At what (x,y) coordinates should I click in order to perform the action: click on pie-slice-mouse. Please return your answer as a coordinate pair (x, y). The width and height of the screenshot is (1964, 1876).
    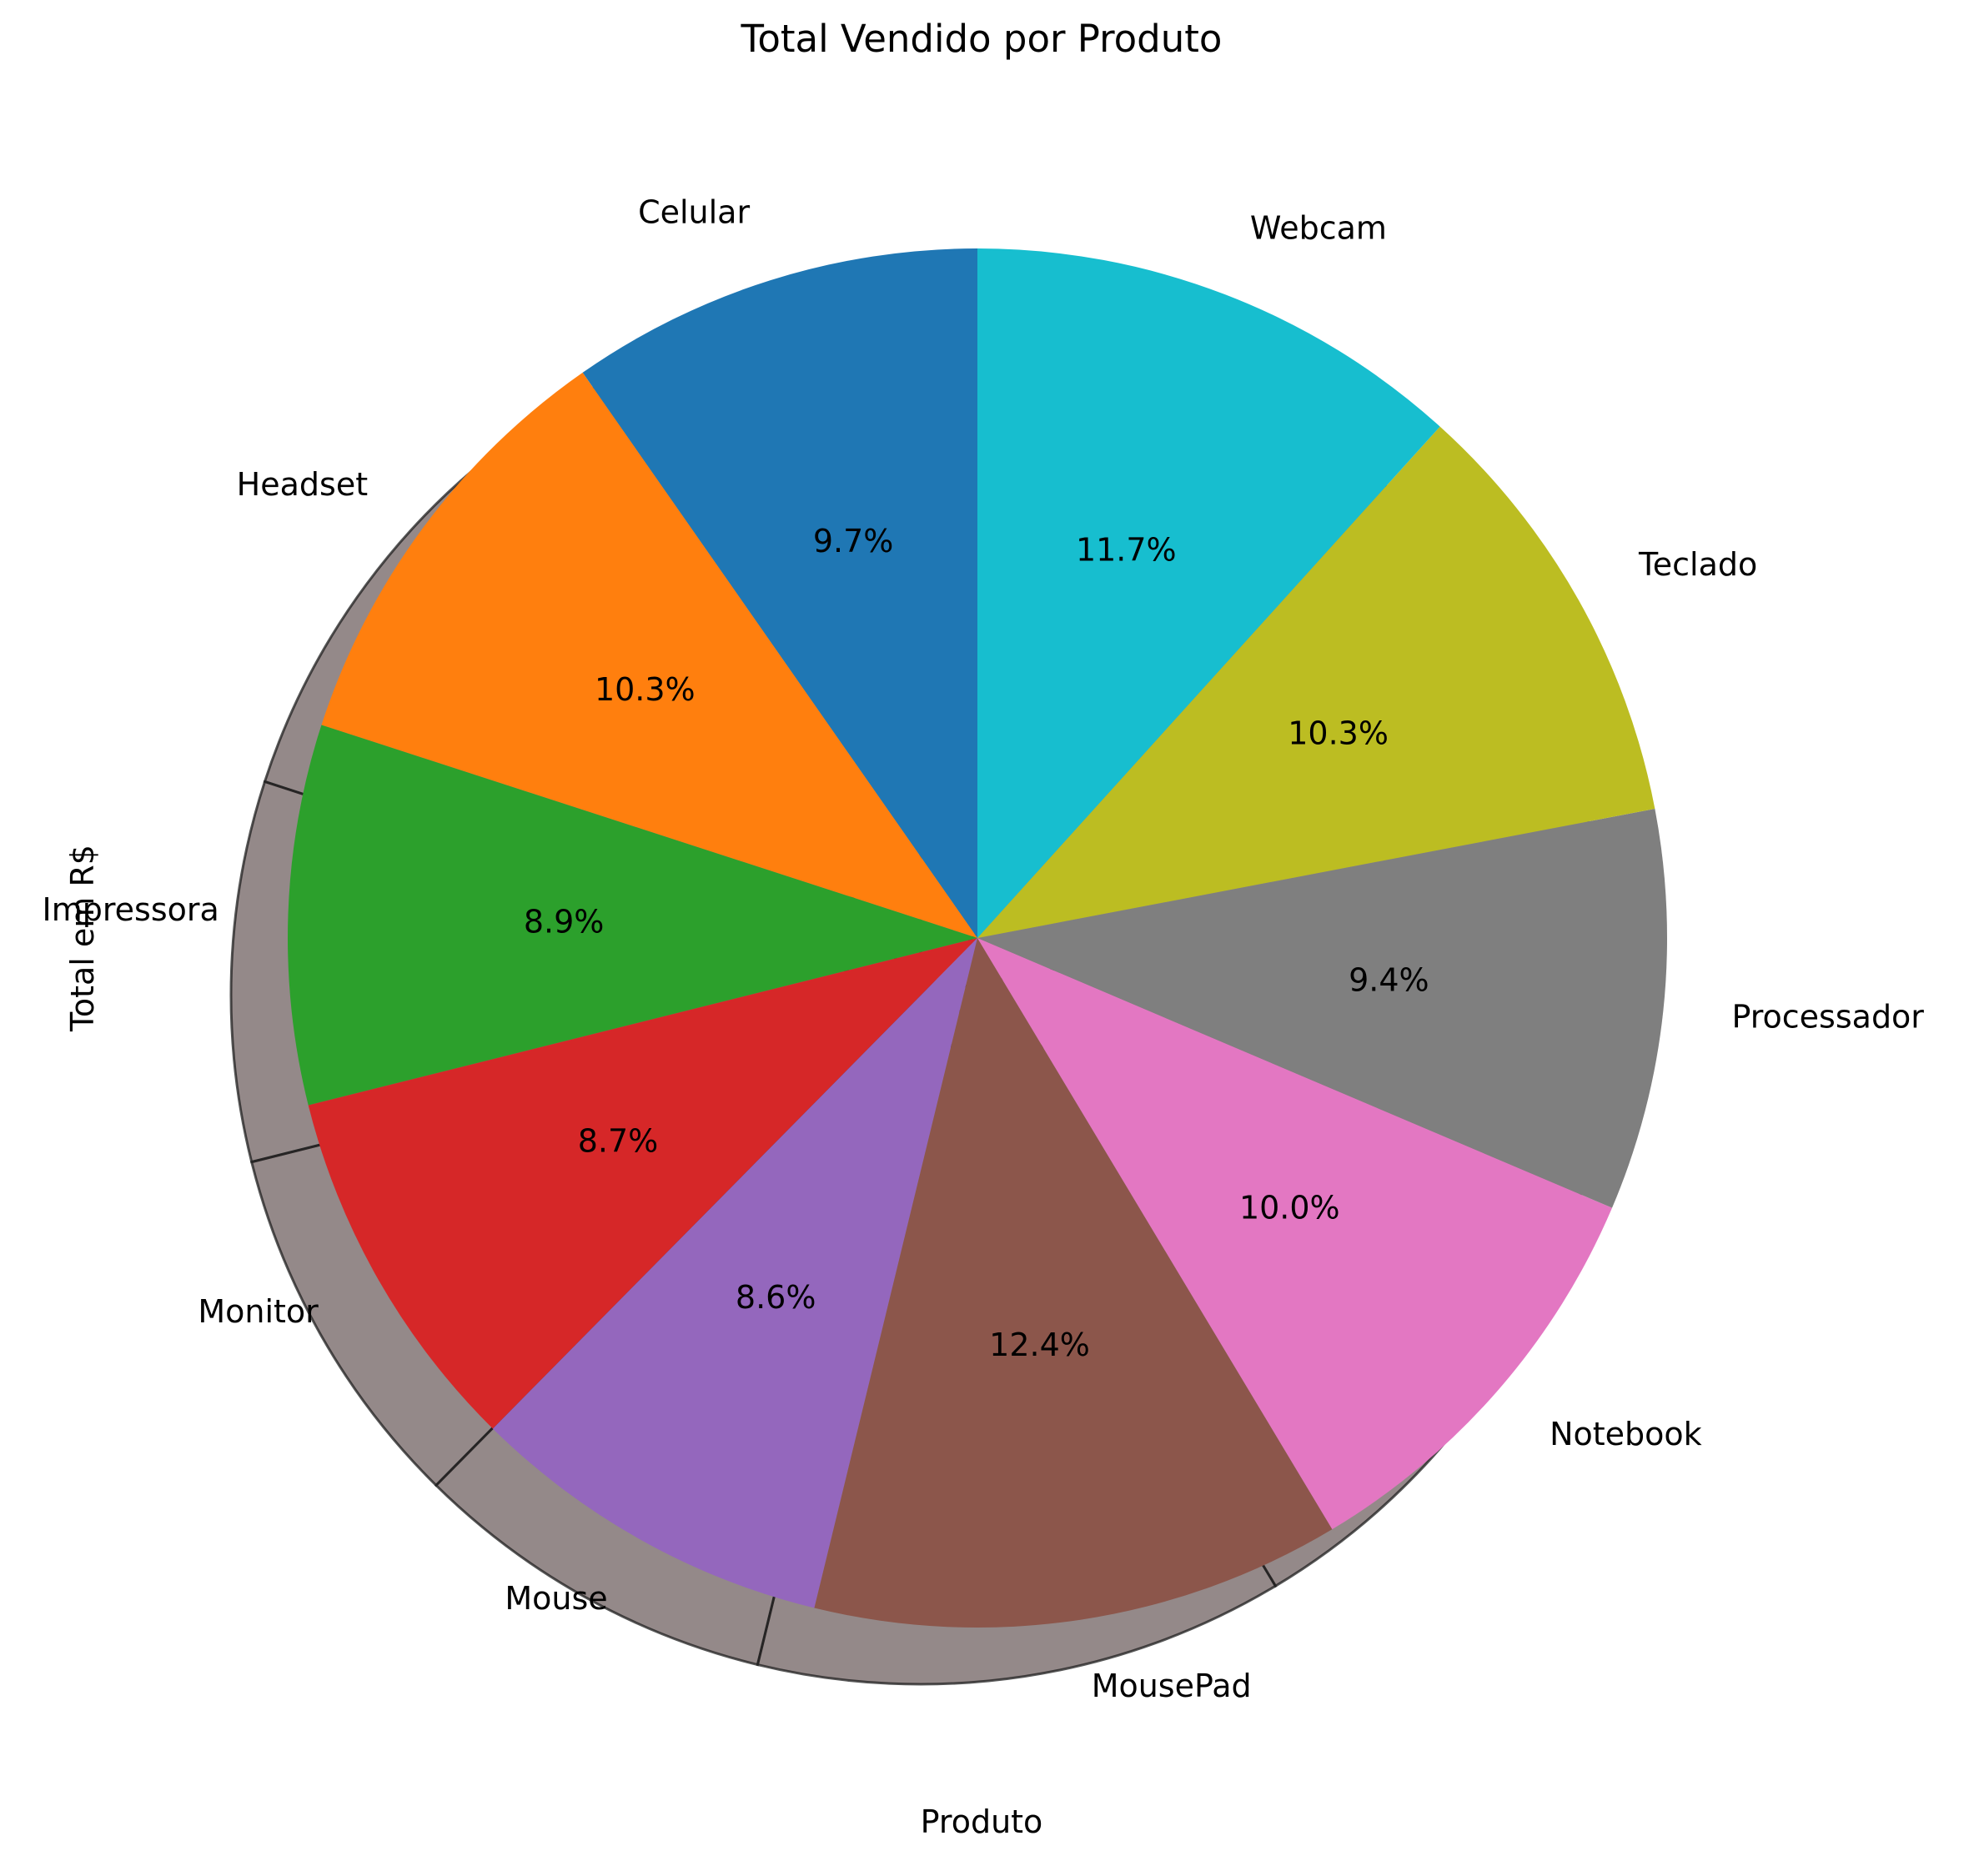
    Looking at the image, I should click on (734, 1273).